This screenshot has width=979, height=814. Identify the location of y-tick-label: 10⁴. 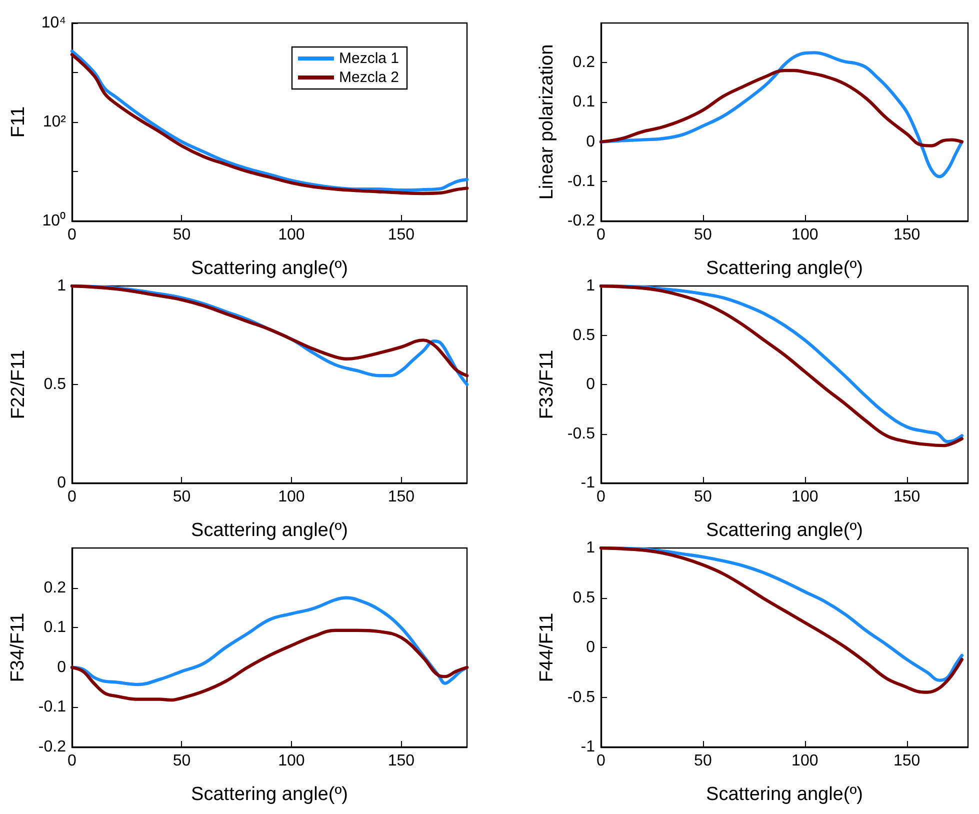
(53, 23).